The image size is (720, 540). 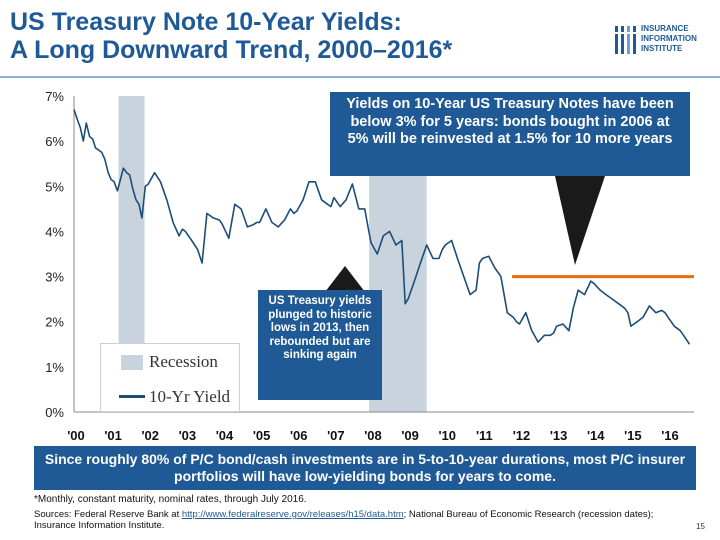 What do you see at coordinates (700, 526) in the screenshot?
I see `page-number: 15` at bounding box center [700, 526].